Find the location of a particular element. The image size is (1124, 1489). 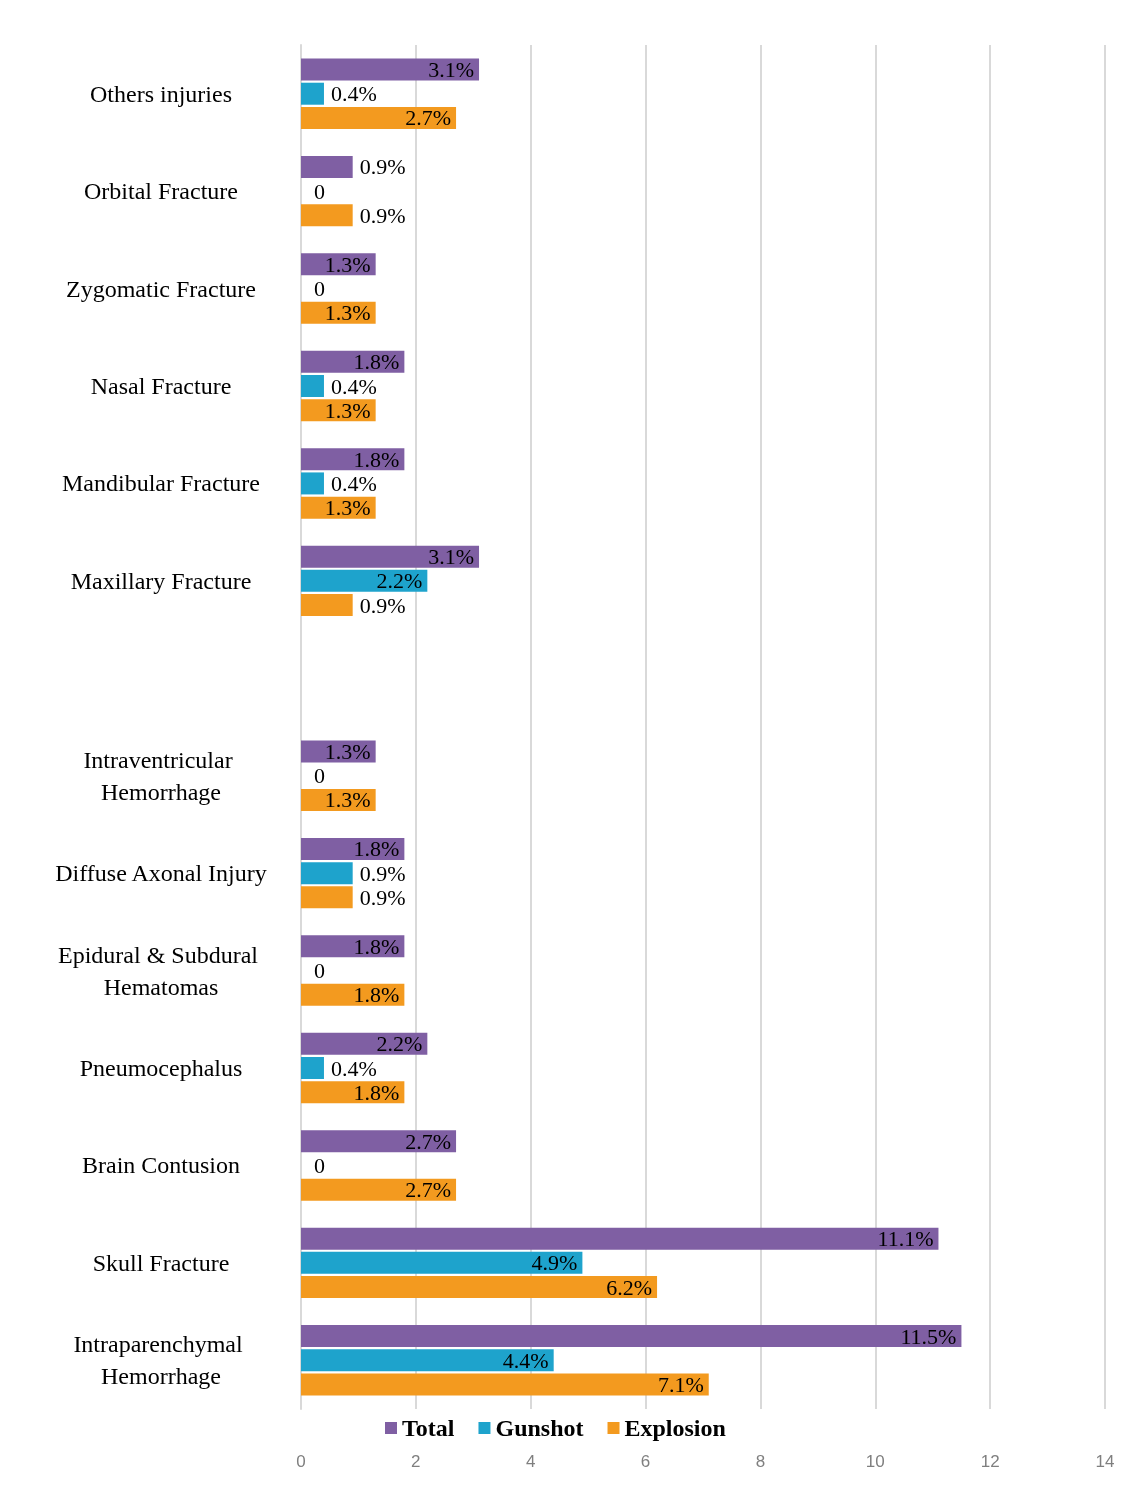

y-tick-label: Epidural & Subdural Hematomas is located at coordinates (161, 970).